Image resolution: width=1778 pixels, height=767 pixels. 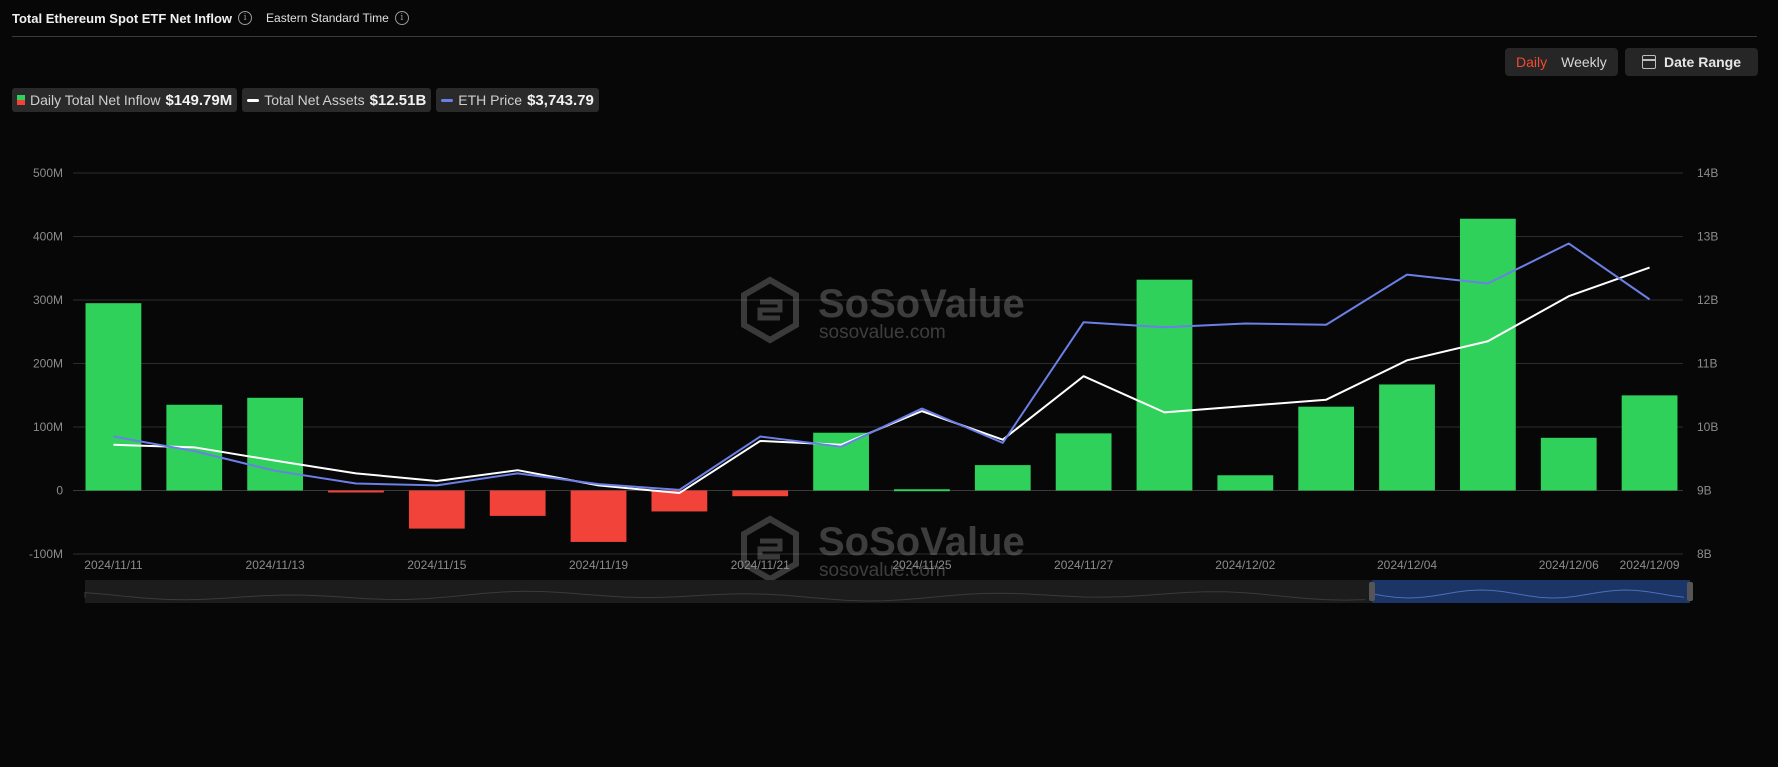 What do you see at coordinates (59, 491) in the screenshot?
I see `y-tick-label: 0` at bounding box center [59, 491].